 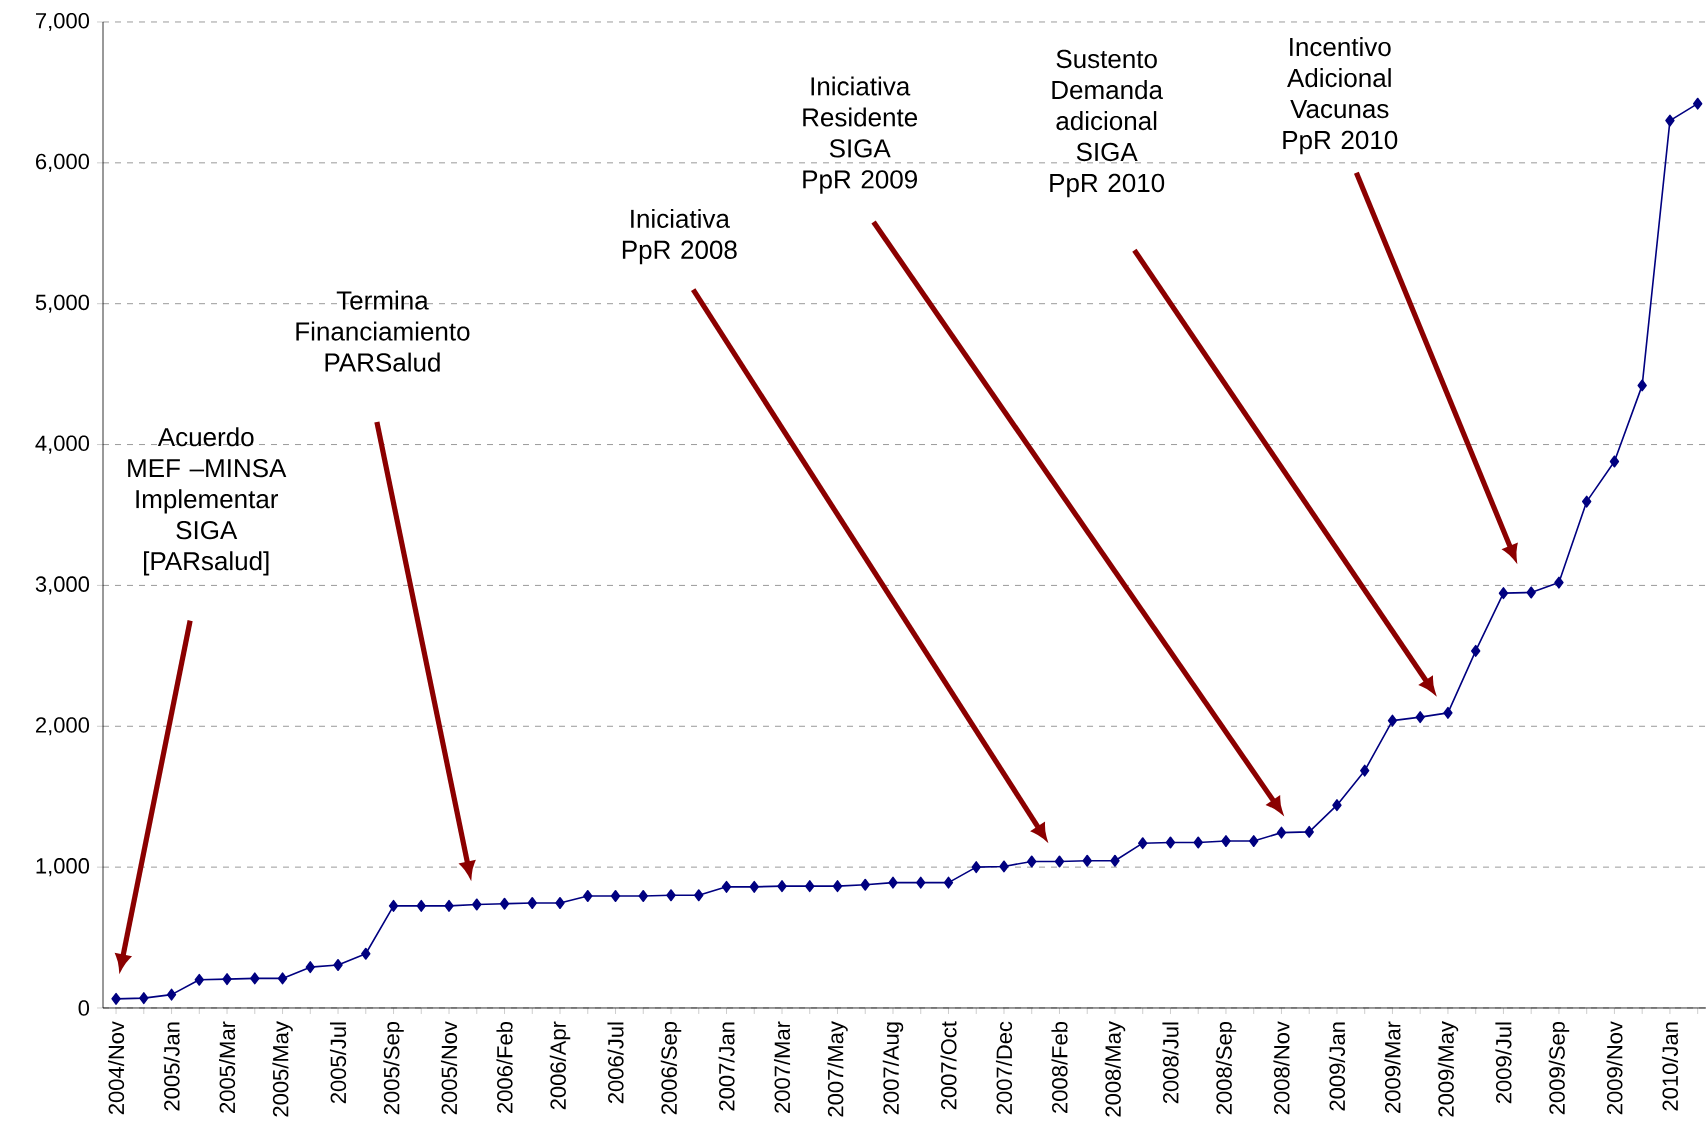 What do you see at coordinates (1170, 1063) in the screenshot?
I see `x-tick-label: 2008/Jul` at bounding box center [1170, 1063].